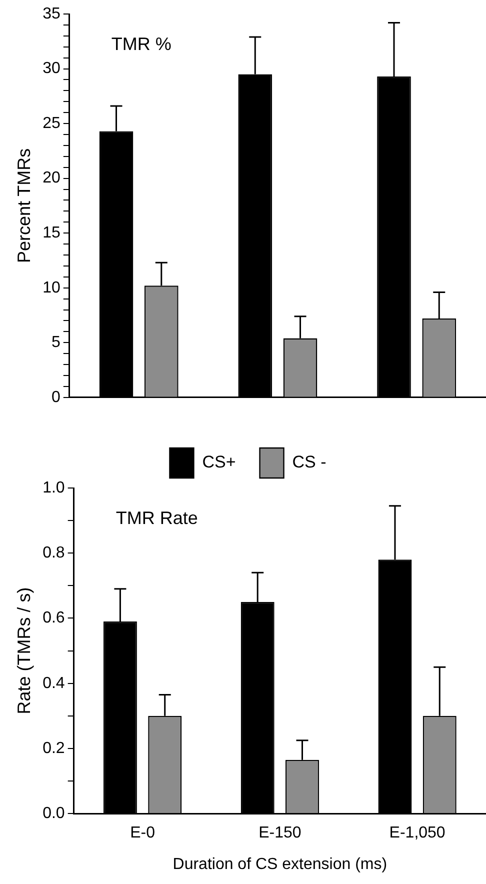 This screenshot has height=884, width=486. Describe the element at coordinates (219, 462) in the screenshot. I see `legend-label: CS+` at that location.